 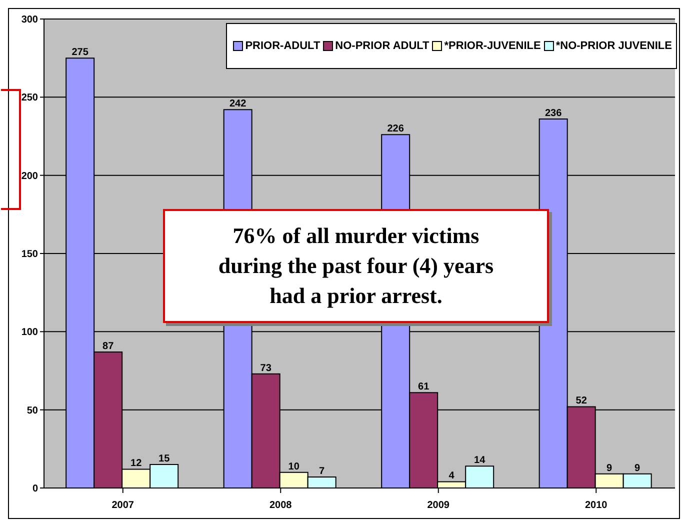 What do you see at coordinates (266, 368) in the screenshot?
I see `data-label: 73` at bounding box center [266, 368].